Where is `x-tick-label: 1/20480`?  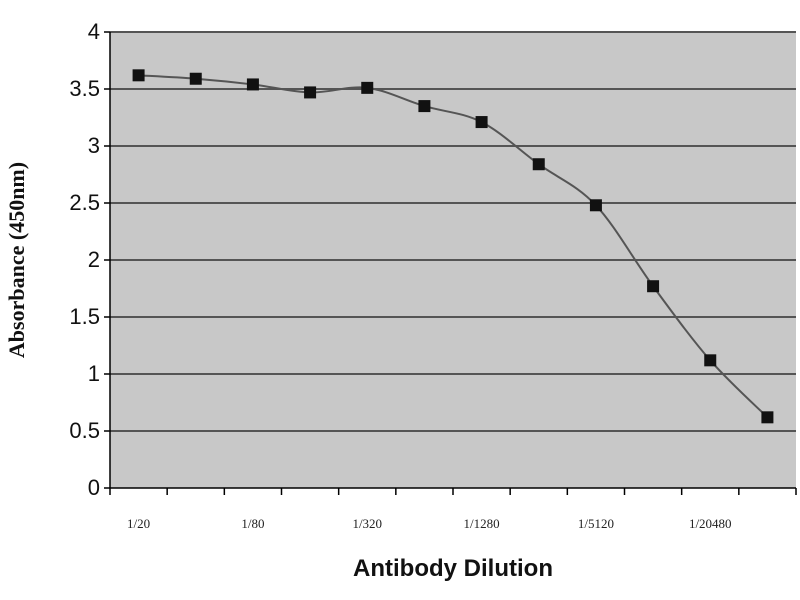
x-tick-label: 1/20480 is located at coordinates (710, 523).